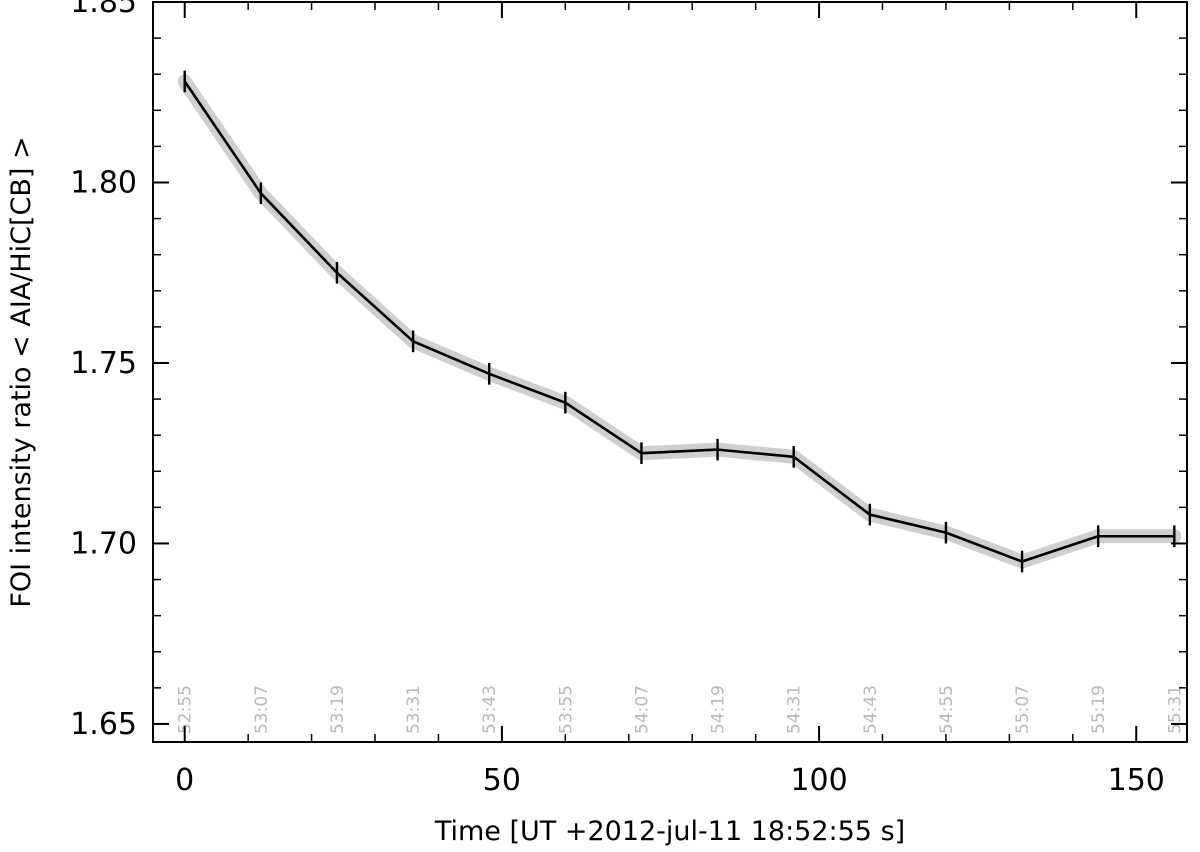  Describe the element at coordinates (669, 831) in the screenshot. I see `x-axis-title: Time [UT +2012-jul-11 18:52:55 s]` at that location.